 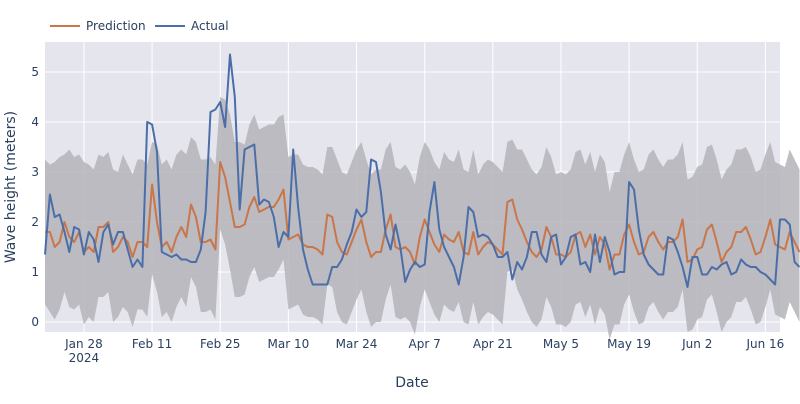 What do you see at coordinates (35, 322) in the screenshot?
I see `y-tick-label: 0` at bounding box center [35, 322].